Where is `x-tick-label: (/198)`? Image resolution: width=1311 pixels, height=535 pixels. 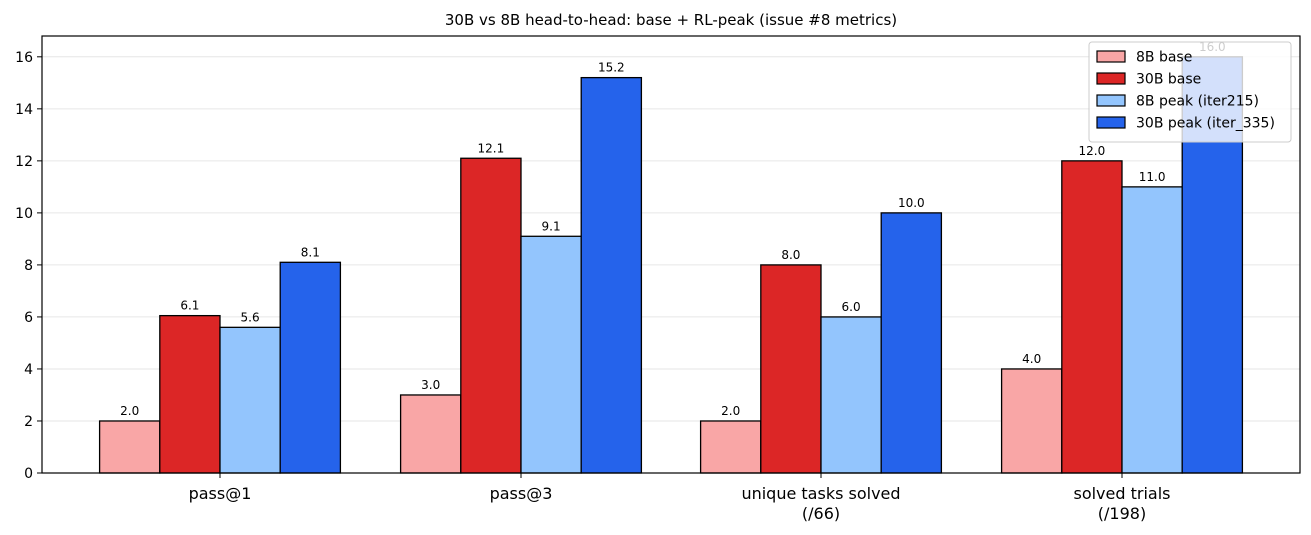
x-tick-label: (/198) is located at coordinates (1122, 513).